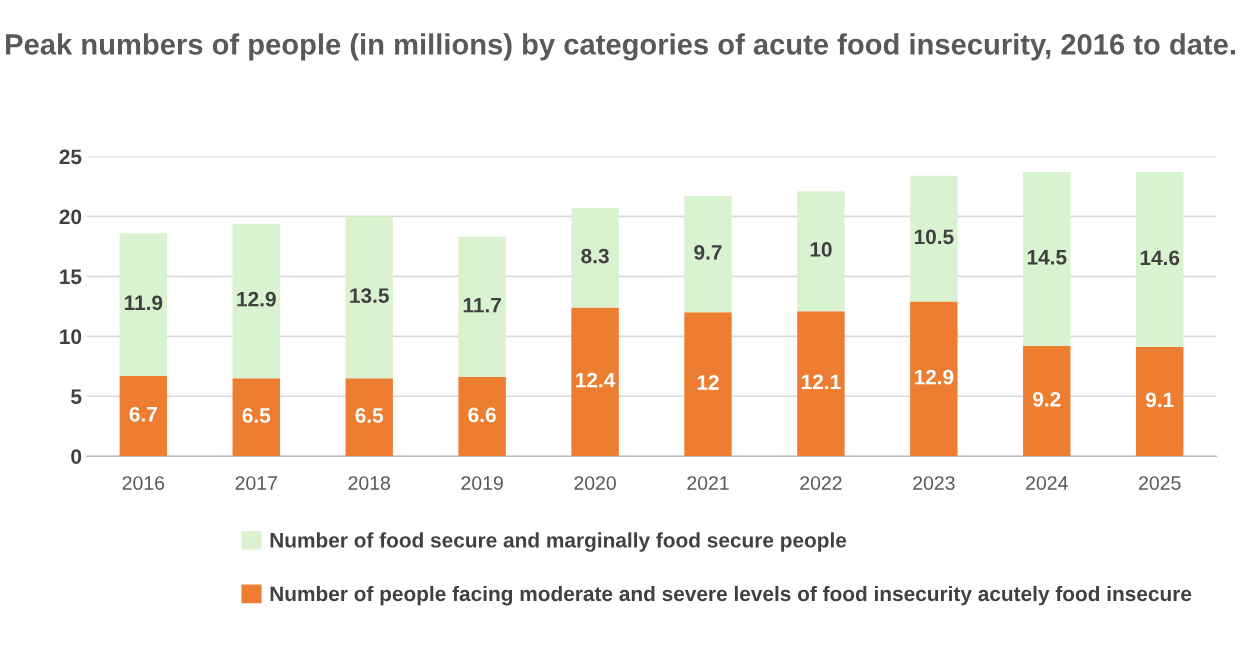 The width and height of the screenshot is (1241, 666). Describe the element at coordinates (708, 483) in the screenshot. I see `x-tick-label: 2021` at that location.